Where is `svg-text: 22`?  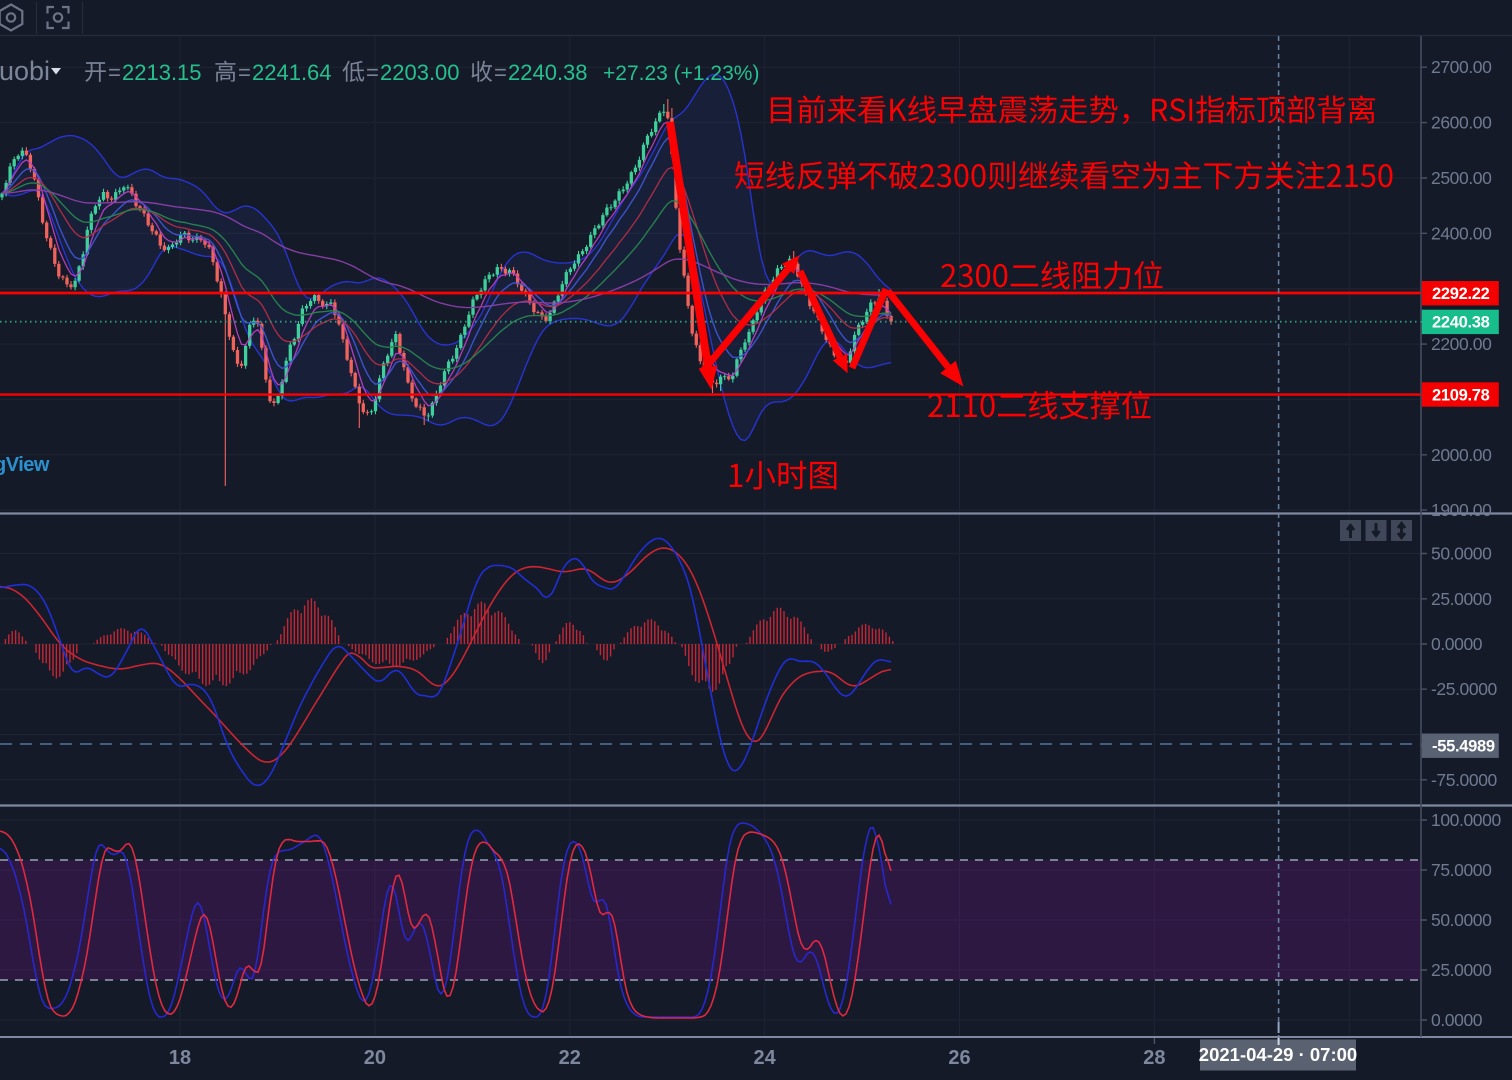
svg-text: 22 is located at coordinates (570, 1058).